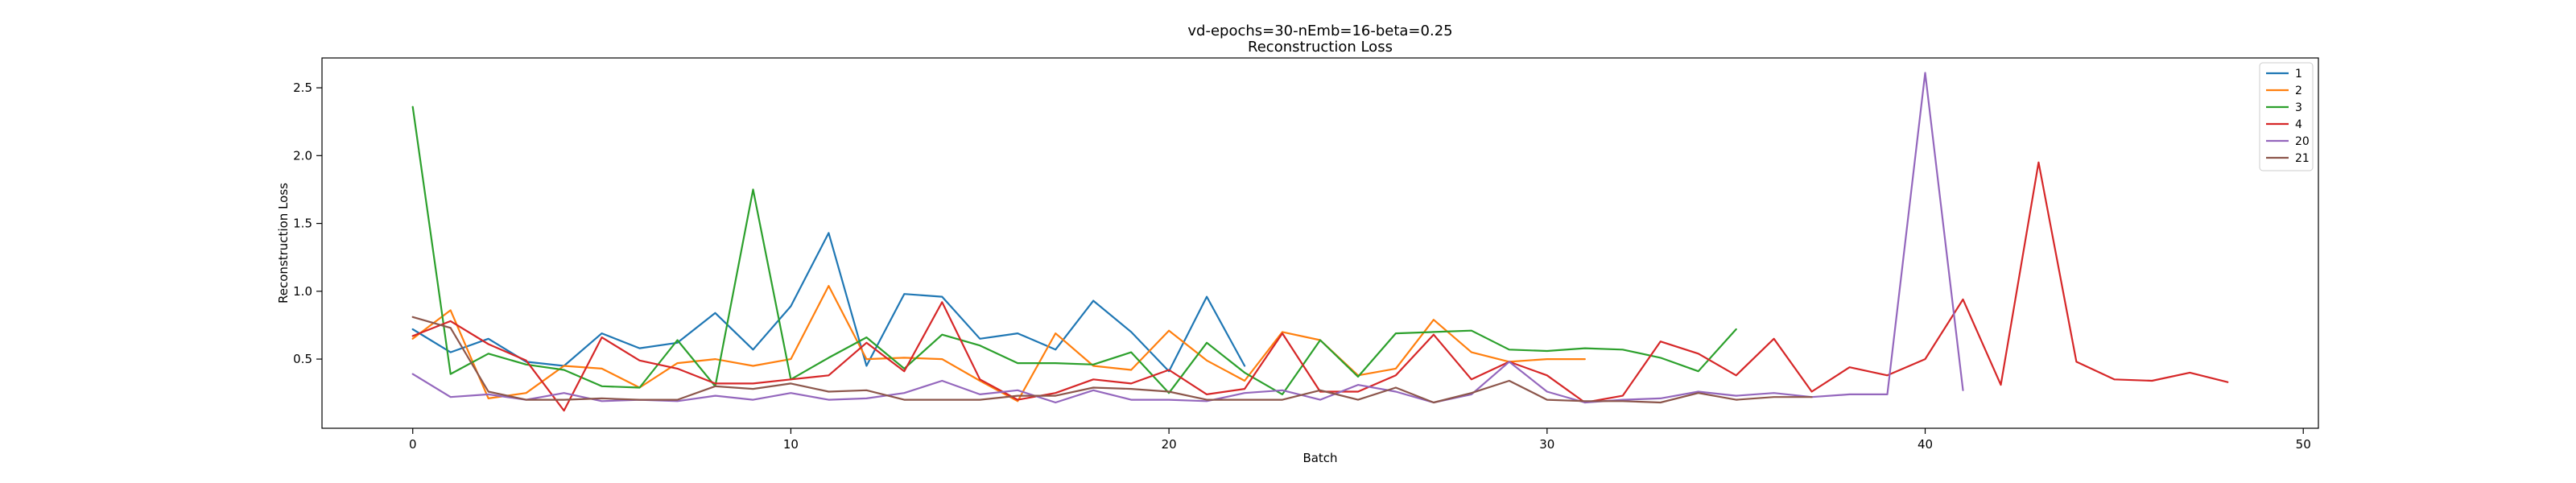  What do you see at coordinates (1319, 458) in the screenshot?
I see `x-axis-label: Batch` at bounding box center [1319, 458].